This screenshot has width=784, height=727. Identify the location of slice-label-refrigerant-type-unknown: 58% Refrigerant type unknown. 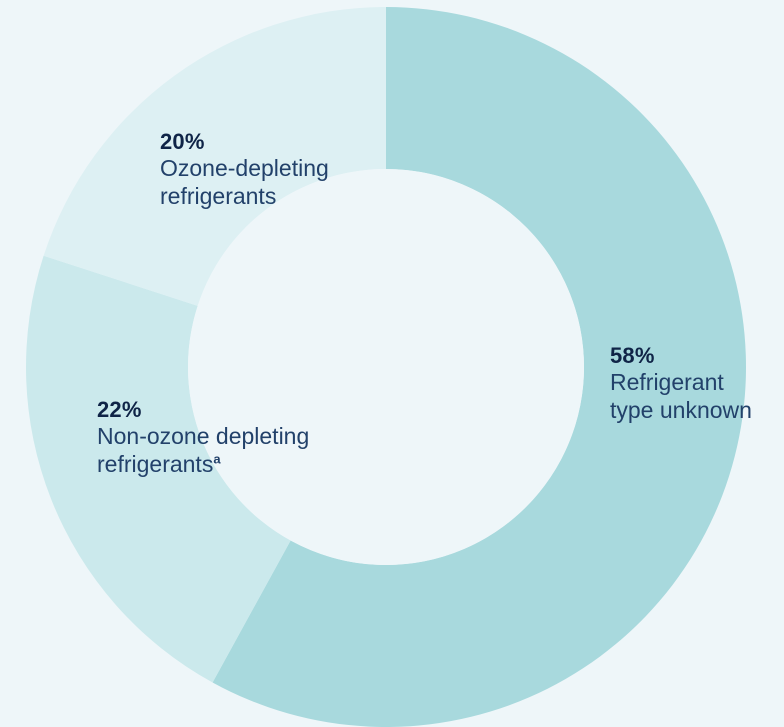
(681, 384).